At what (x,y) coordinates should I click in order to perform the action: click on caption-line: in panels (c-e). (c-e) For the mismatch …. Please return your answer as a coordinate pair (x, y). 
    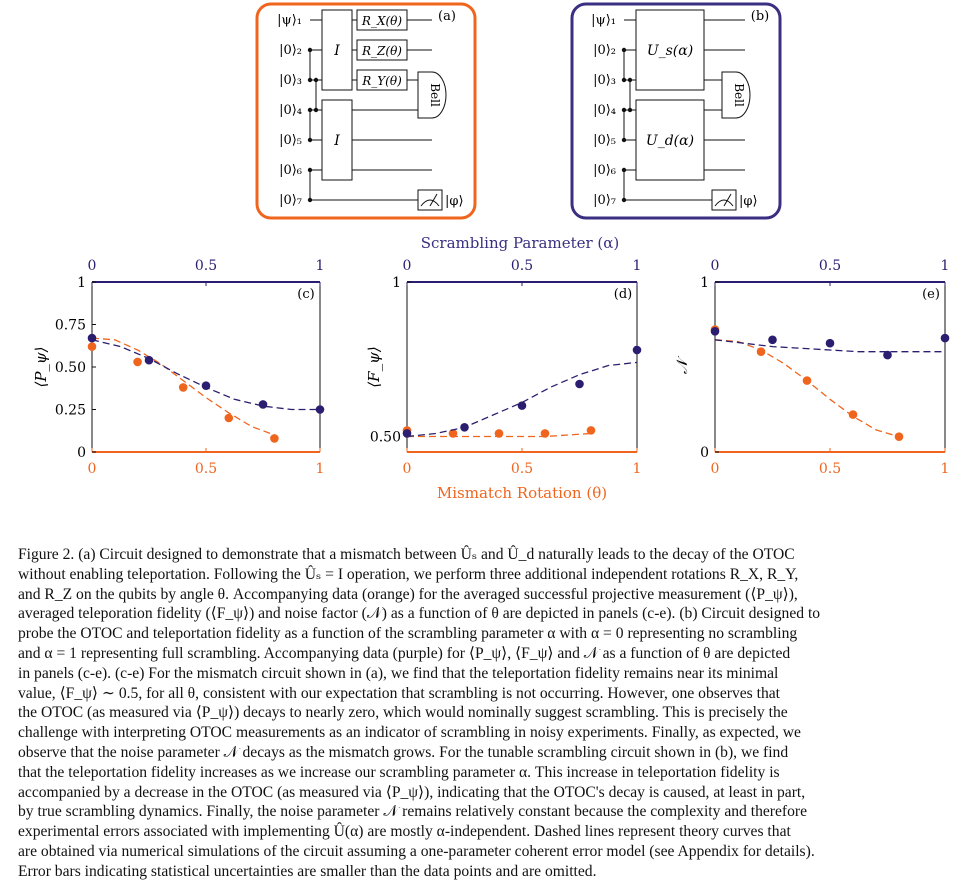
    Looking at the image, I should click on (398, 673).